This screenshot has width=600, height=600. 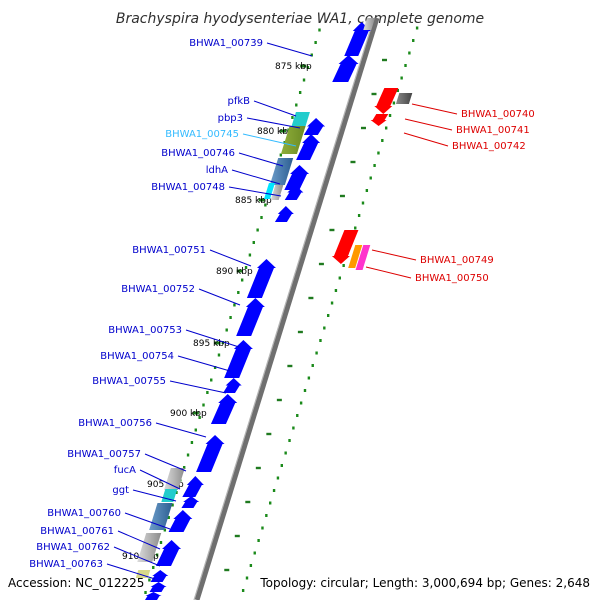 I want to click on gene-label-text: BHWA1_00754, so click(x=137, y=356).